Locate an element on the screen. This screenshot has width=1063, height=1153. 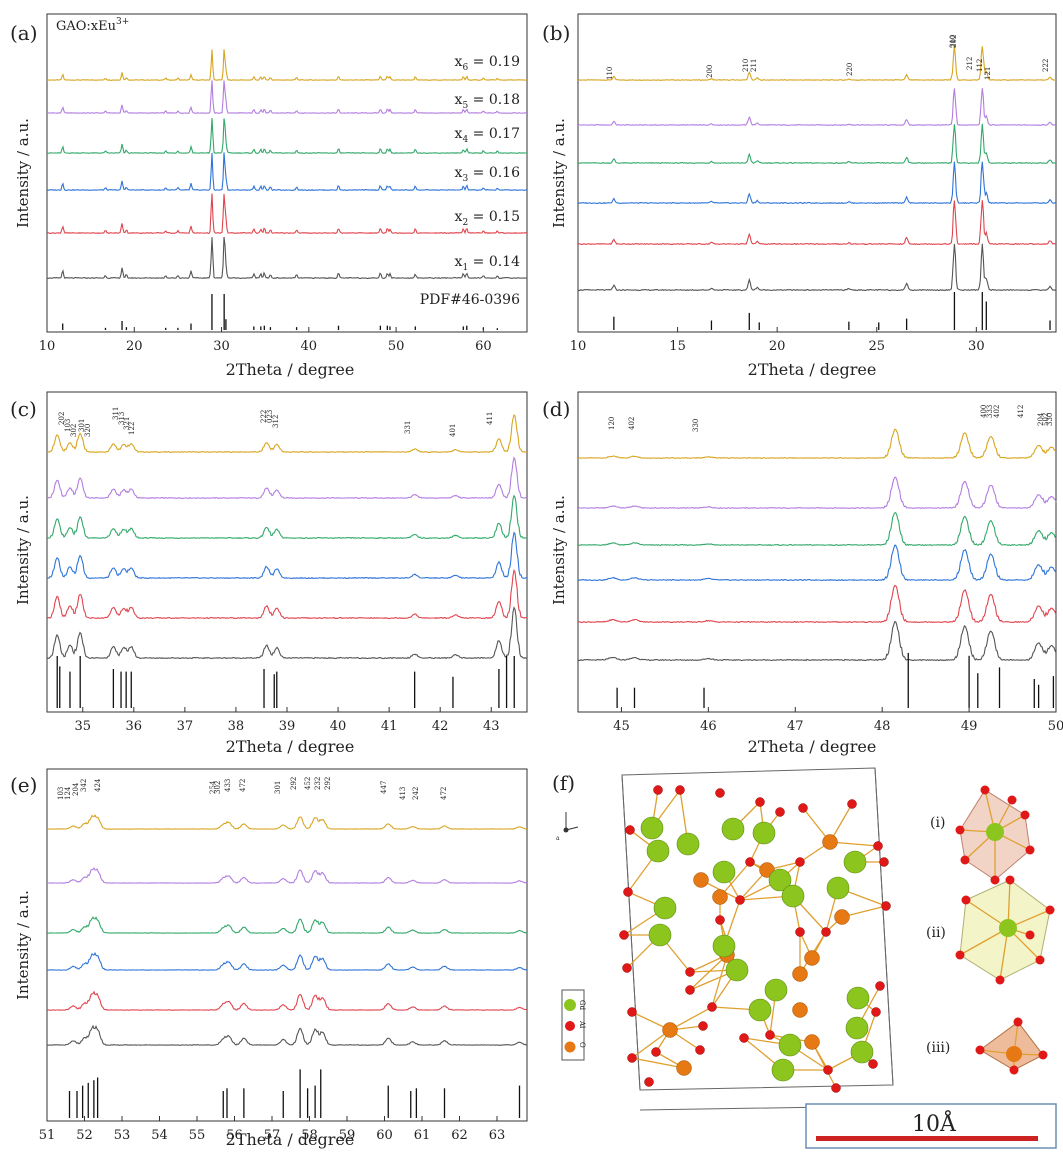
panel-a-composition: GAO:xEu3+ is located at coordinates (92, 25).